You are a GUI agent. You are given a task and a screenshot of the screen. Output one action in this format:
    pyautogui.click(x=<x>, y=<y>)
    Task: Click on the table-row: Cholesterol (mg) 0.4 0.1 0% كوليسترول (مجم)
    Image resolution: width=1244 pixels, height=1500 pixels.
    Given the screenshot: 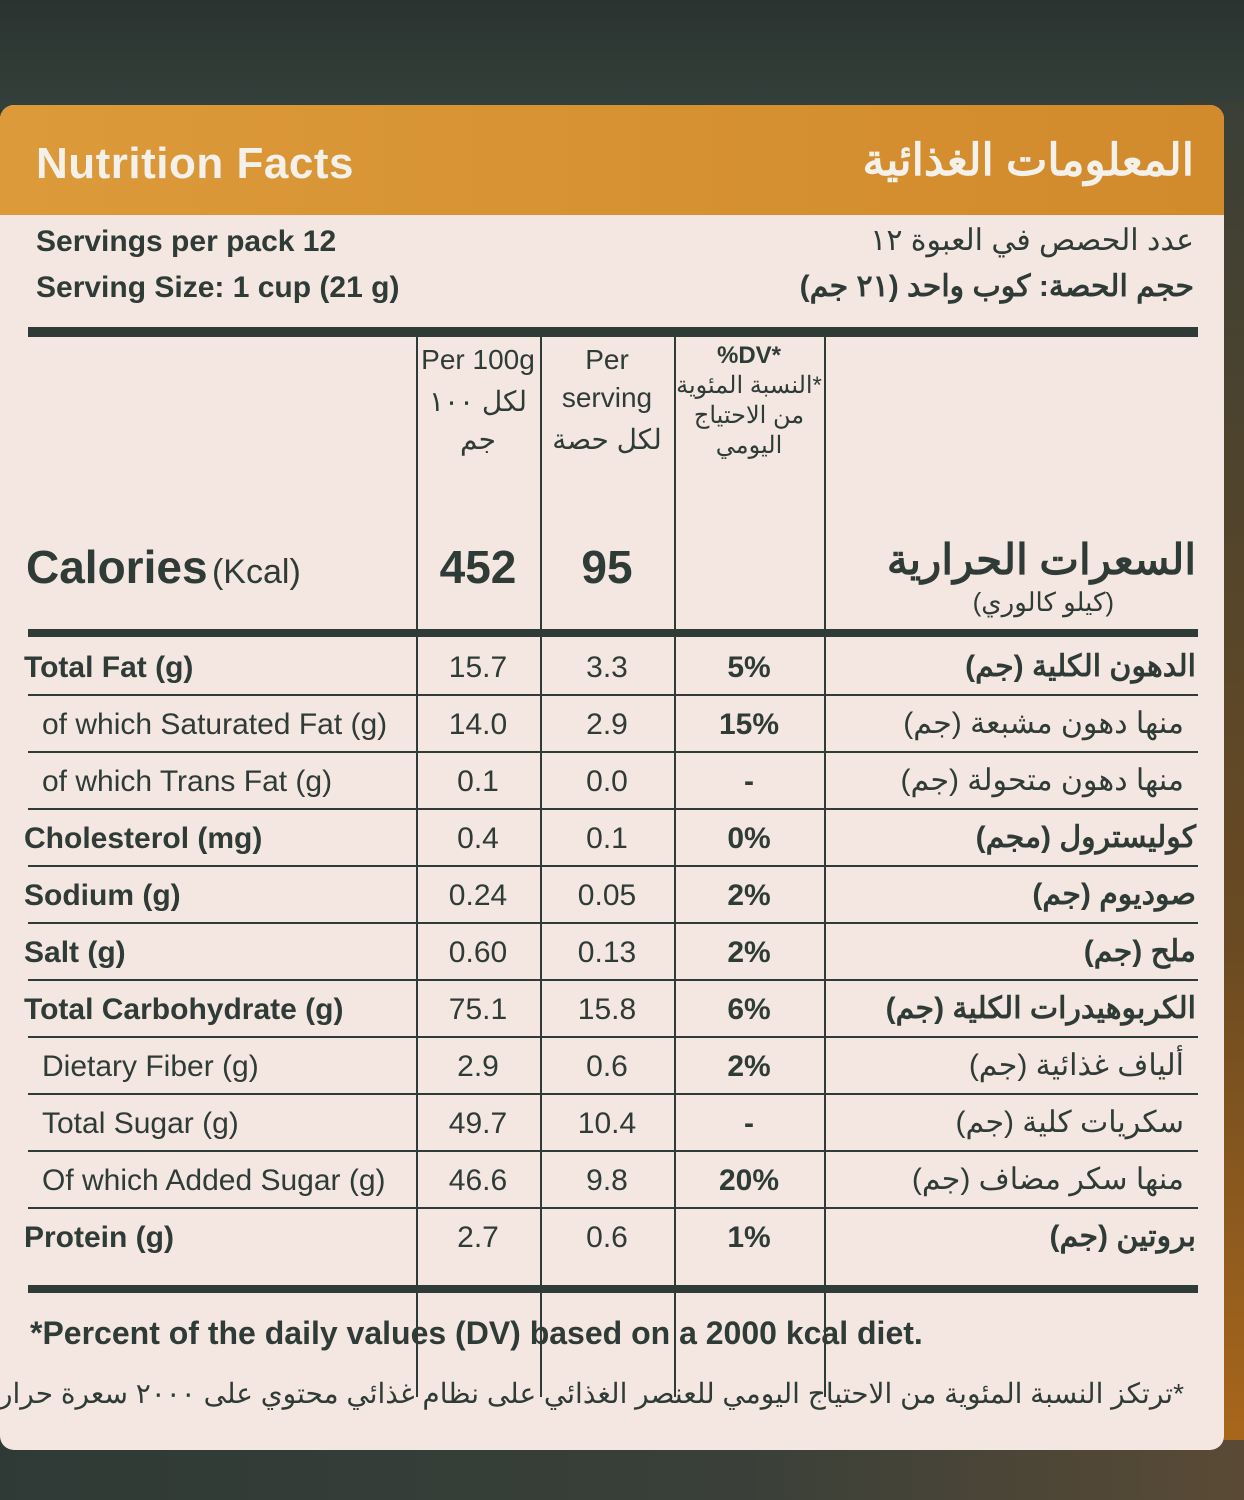 What is the action you would take?
    pyautogui.click(x=612, y=838)
    